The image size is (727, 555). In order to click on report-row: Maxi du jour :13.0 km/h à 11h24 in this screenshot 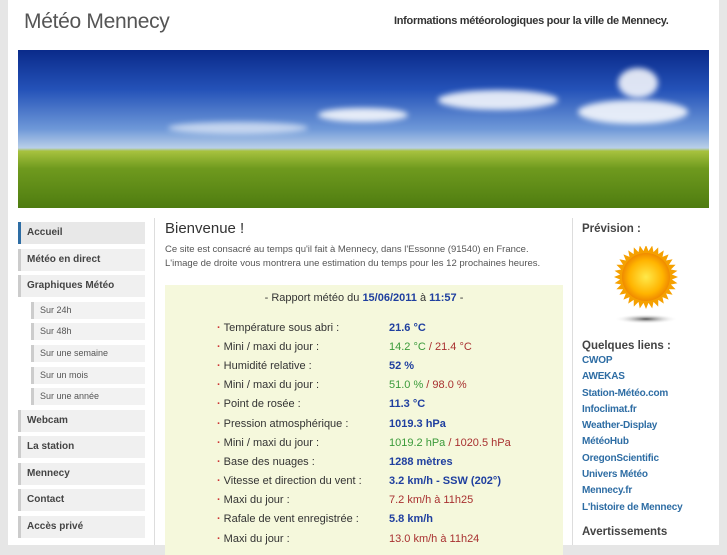, I will do `click(364, 538)`.